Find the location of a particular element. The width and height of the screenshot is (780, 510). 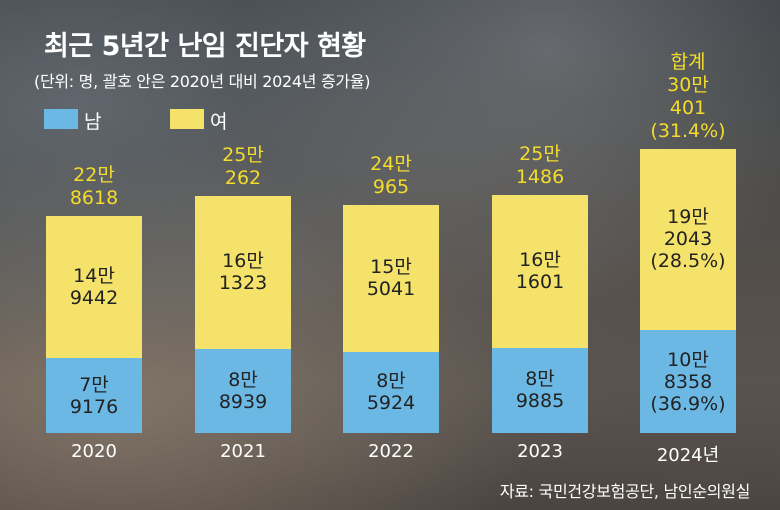

legend-swatch-female is located at coordinates (187, 119).